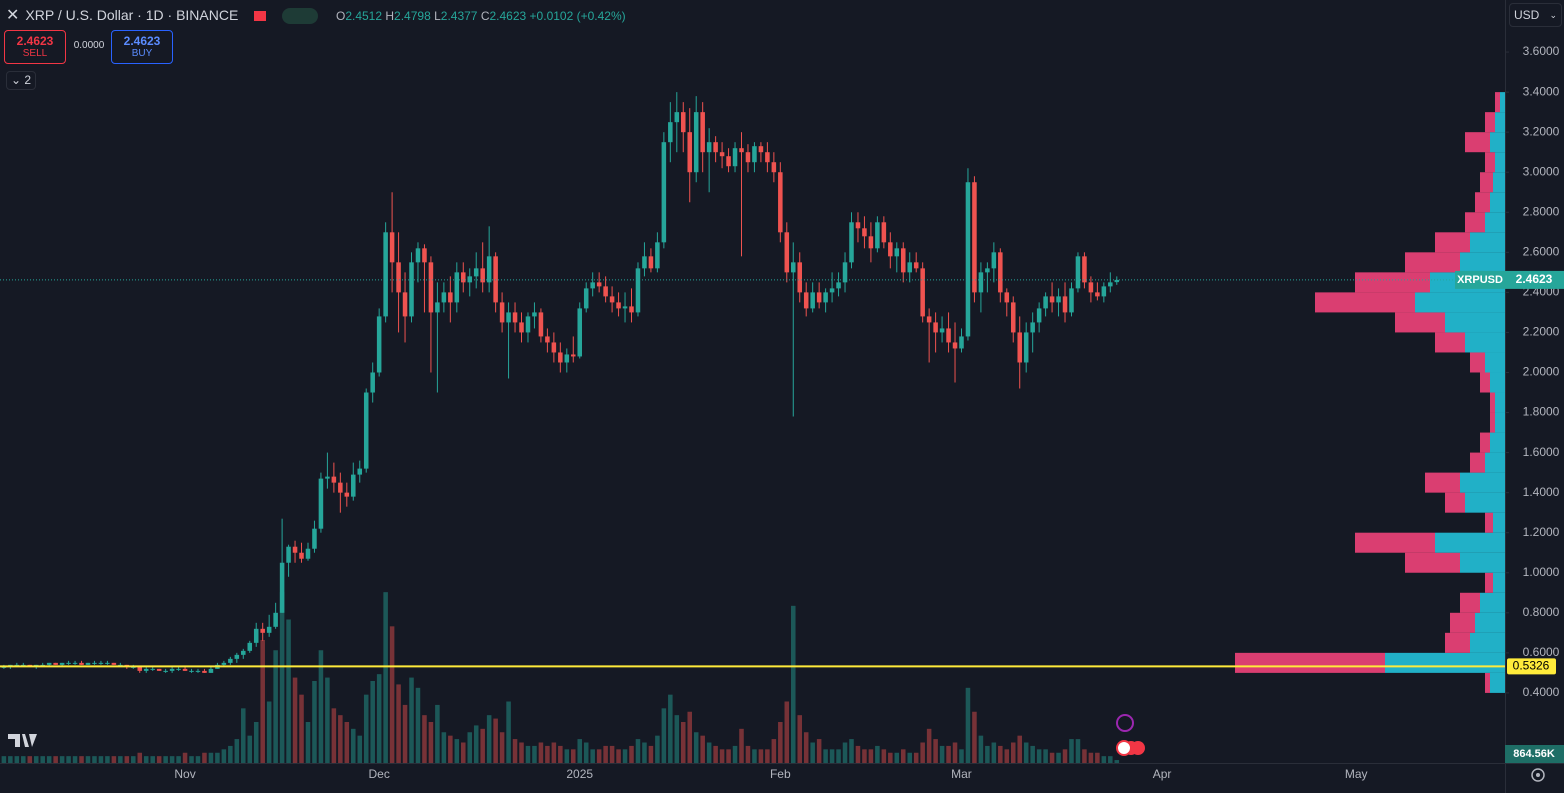  What do you see at coordinates (364, 16) in the screenshot?
I see `ohlc-value: 2.4512` at bounding box center [364, 16].